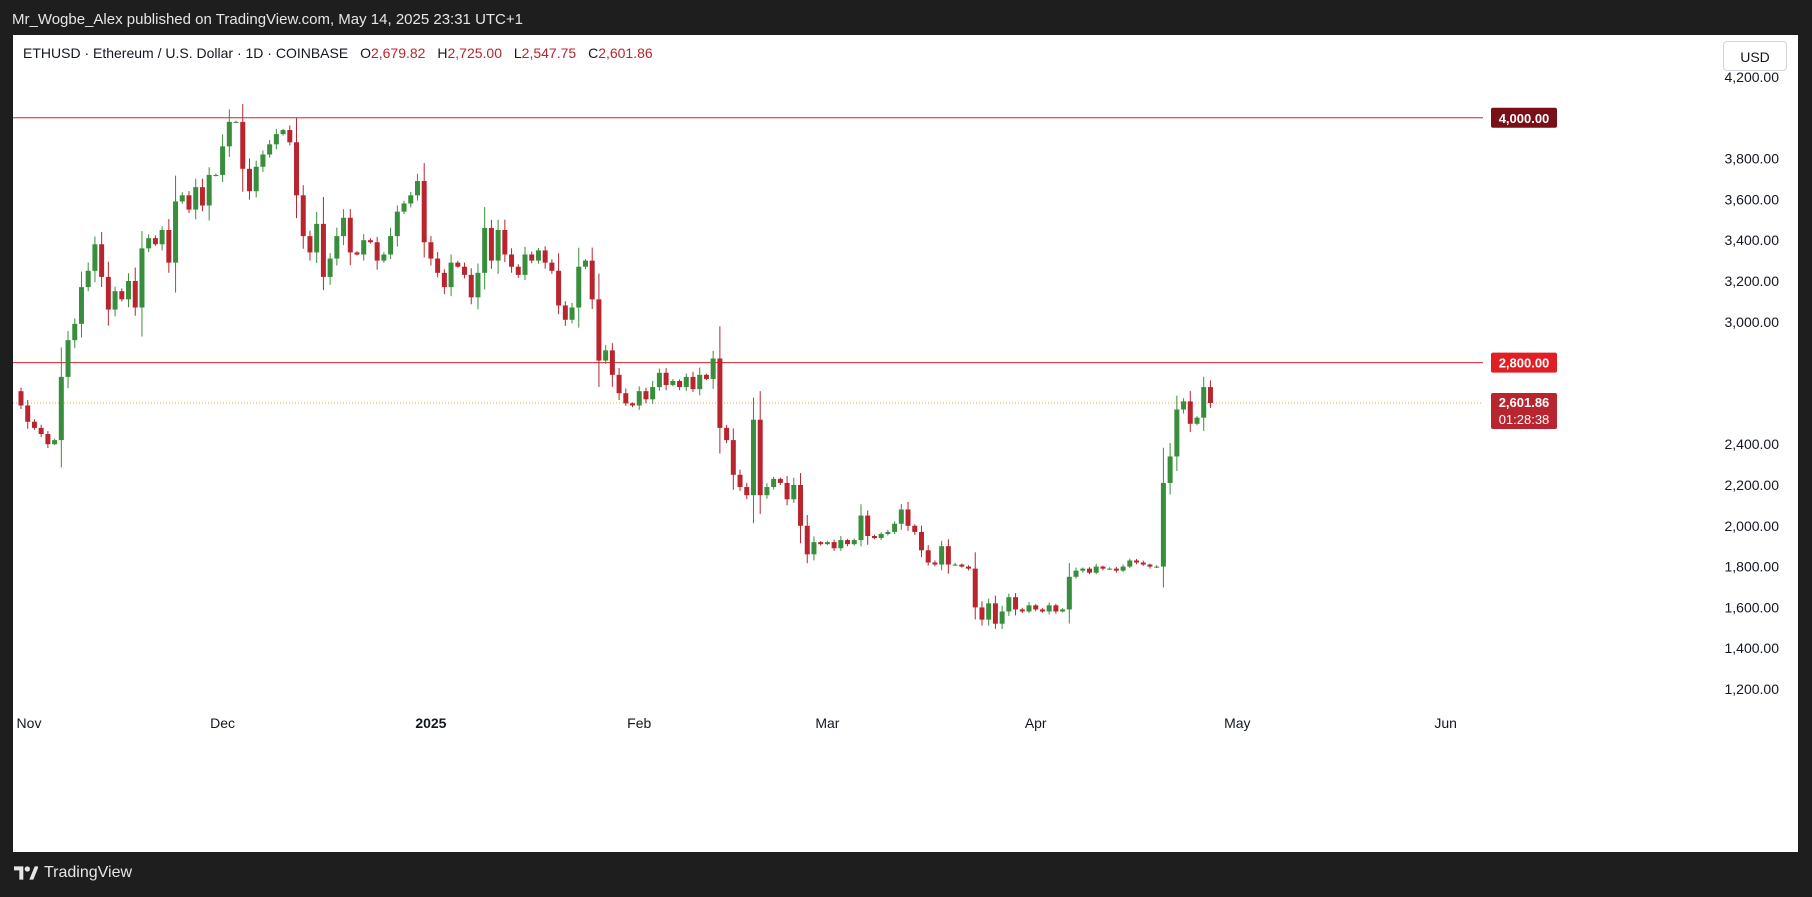  I want to click on currency-button: USD, so click(1755, 56).